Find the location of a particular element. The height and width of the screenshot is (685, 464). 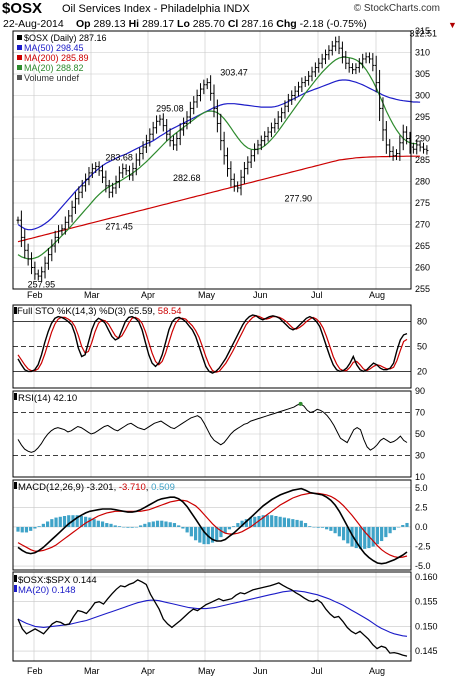

rsi-panel-frame is located at coordinates (212, 434).